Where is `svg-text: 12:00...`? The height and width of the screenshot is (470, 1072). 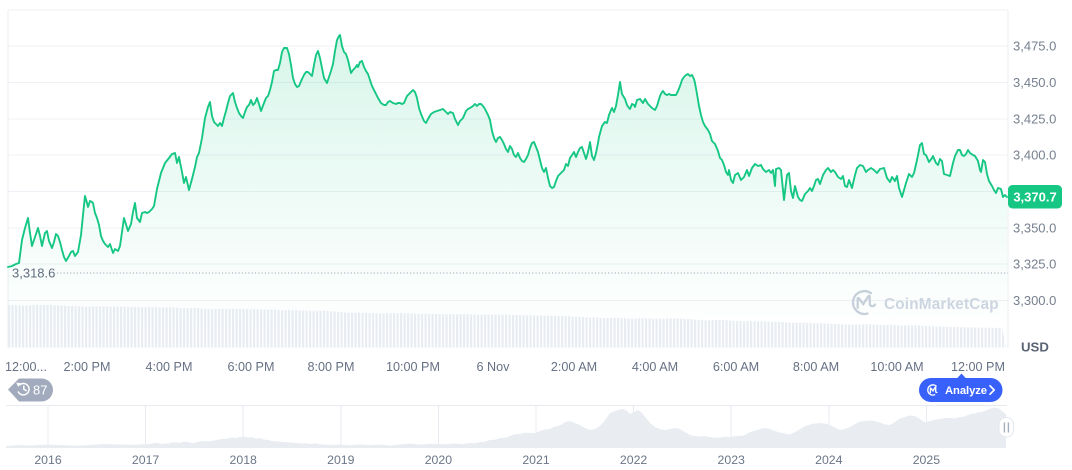
svg-text: 12:00... is located at coordinates (26, 367).